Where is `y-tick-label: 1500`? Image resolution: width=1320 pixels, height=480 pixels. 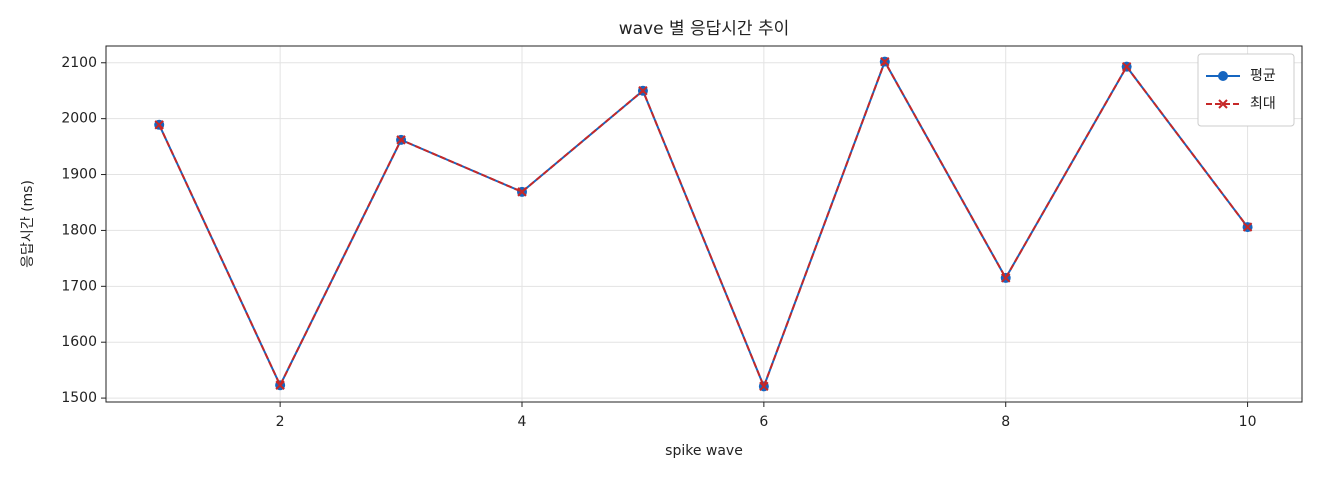 y-tick-label: 1500 is located at coordinates (79, 398).